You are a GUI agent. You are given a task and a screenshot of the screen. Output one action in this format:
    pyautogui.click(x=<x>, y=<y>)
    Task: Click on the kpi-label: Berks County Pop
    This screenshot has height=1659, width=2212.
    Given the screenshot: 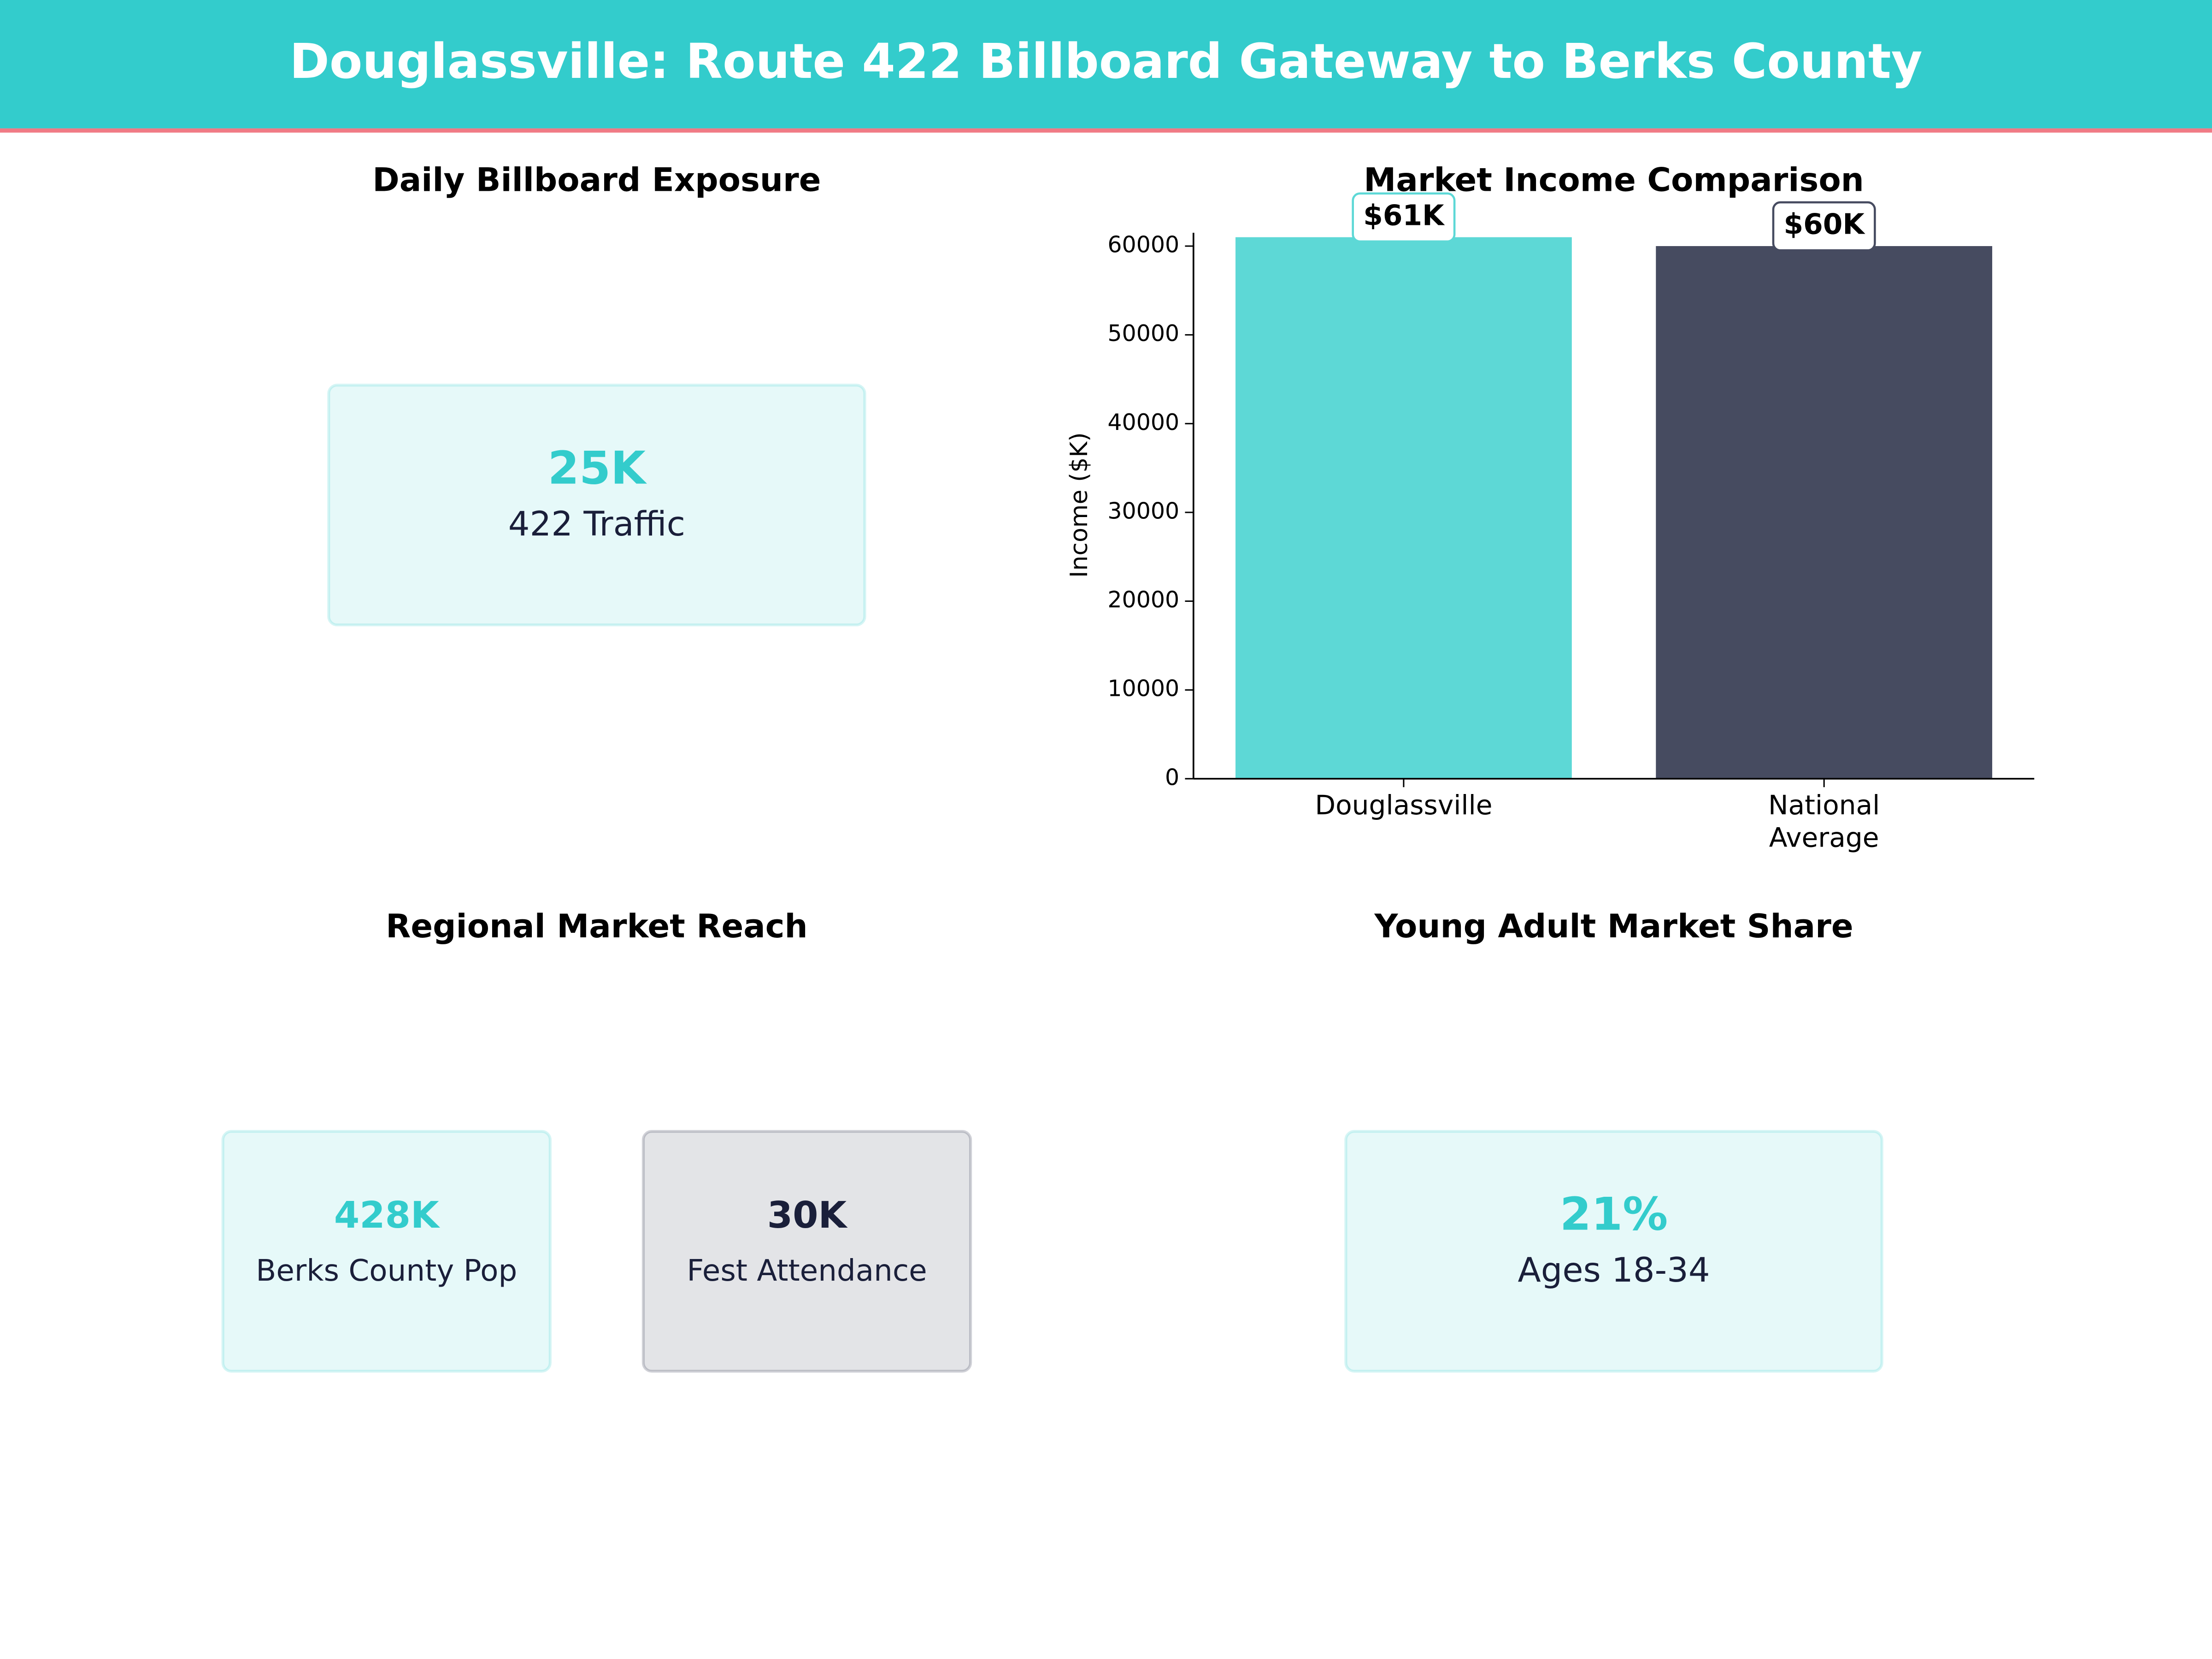 What is the action you would take?
    pyautogui.click(x=386, y=1270)
    